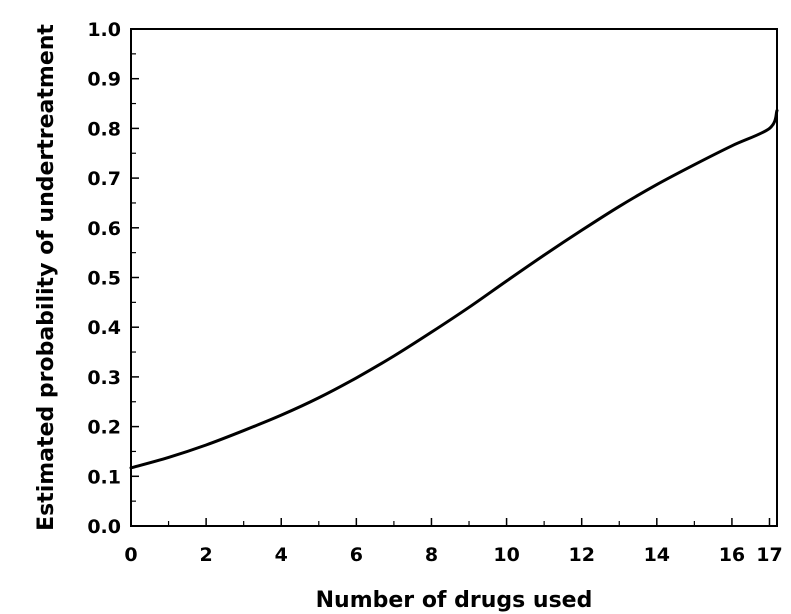  Describe the element at coordinates (769, 555) in the screenshot. I see `x-tick-label: 17` at that location.